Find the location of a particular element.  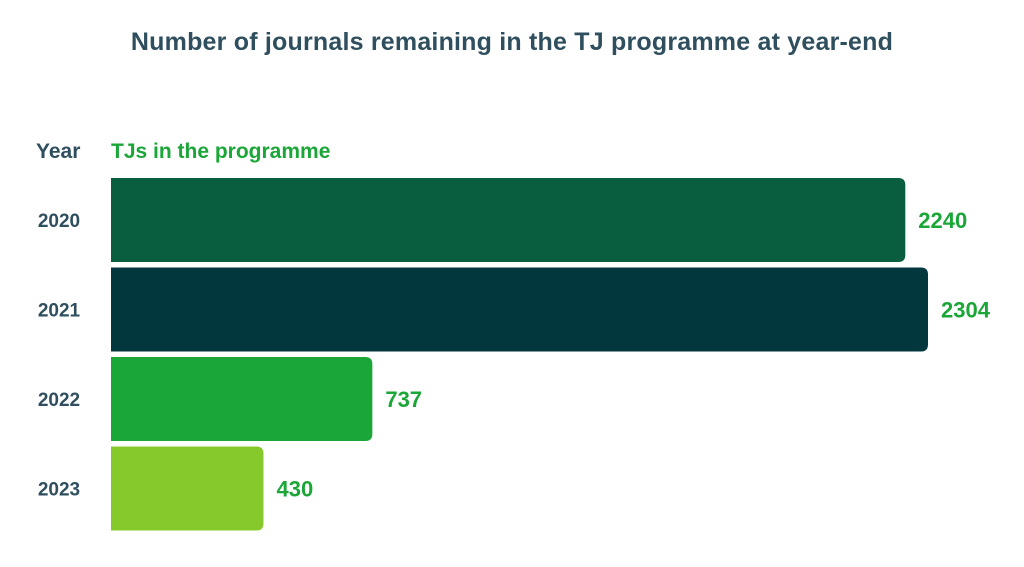

value-label-2021: 2304 is located at coordinates (966, 310).